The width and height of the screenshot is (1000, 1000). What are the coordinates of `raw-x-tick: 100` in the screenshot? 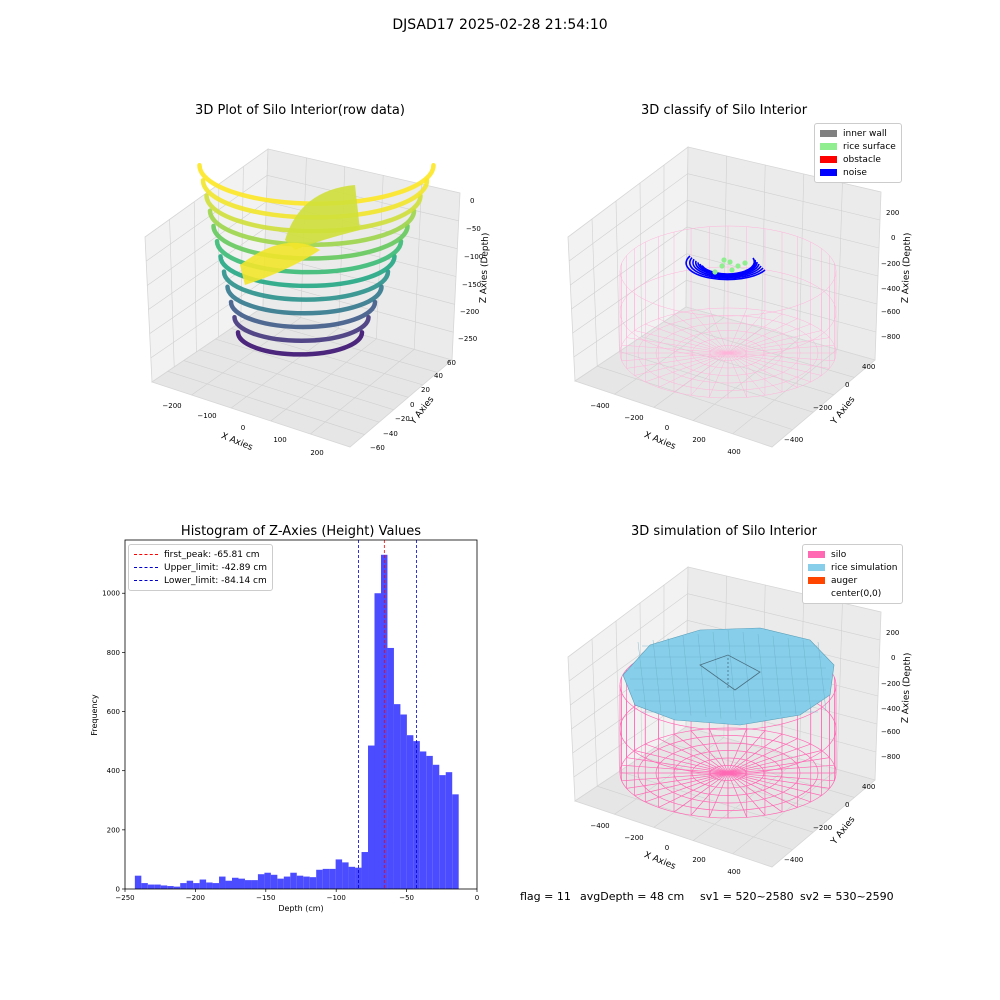 It's located at (279, 440).